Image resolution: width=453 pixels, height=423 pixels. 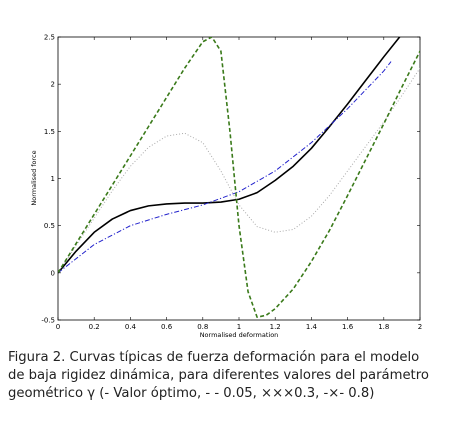 I want to click on x-tick-label: 1.6, so click(x=348, y=327).